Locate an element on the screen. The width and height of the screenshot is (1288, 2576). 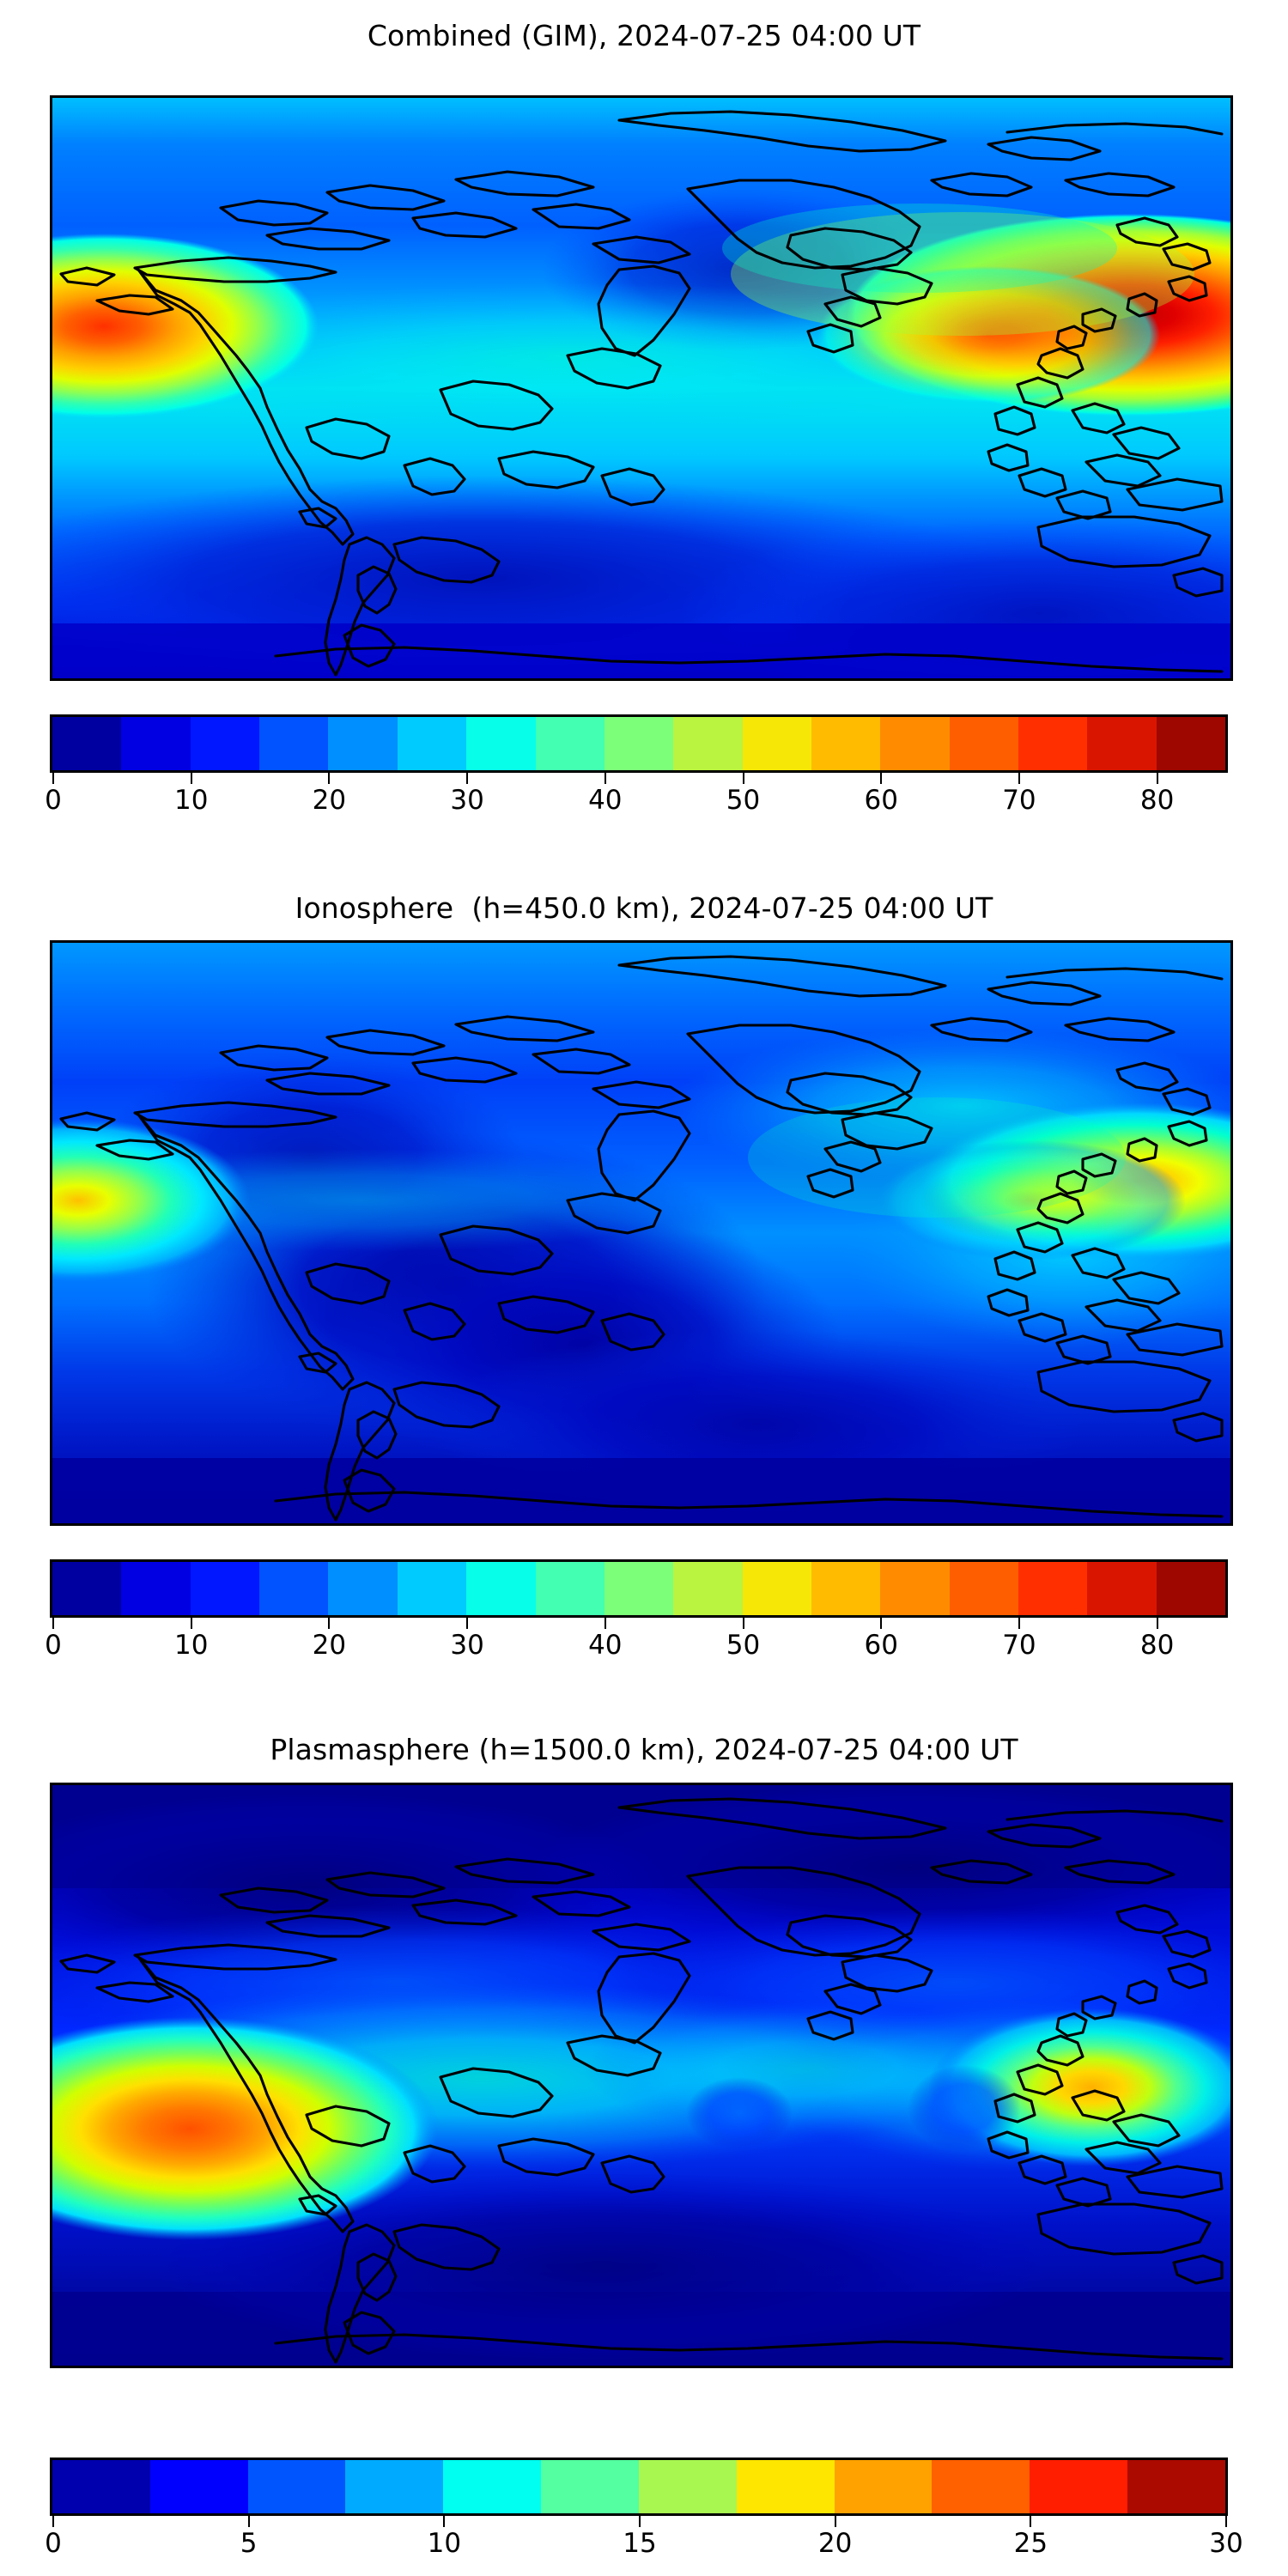
colorbar-tick-label: 5 is located at coordinates (249, 2544).